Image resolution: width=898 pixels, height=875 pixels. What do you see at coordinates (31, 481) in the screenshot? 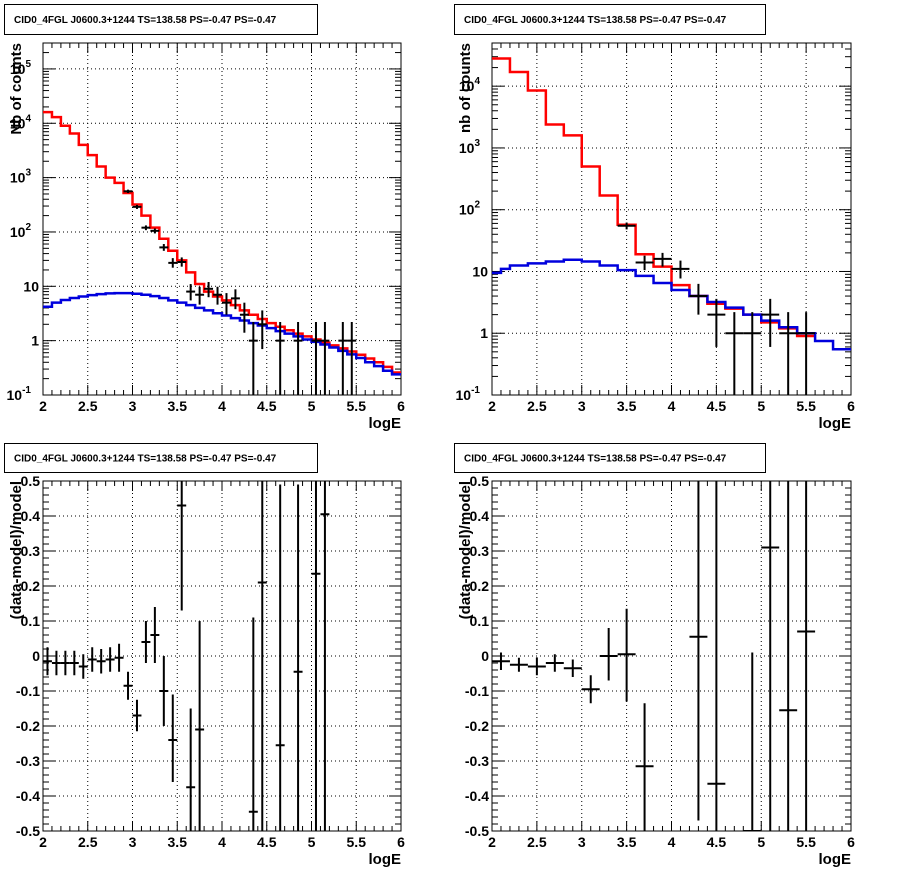
I see `y-tick-label: 0.5` at bounding box center [31, 481].